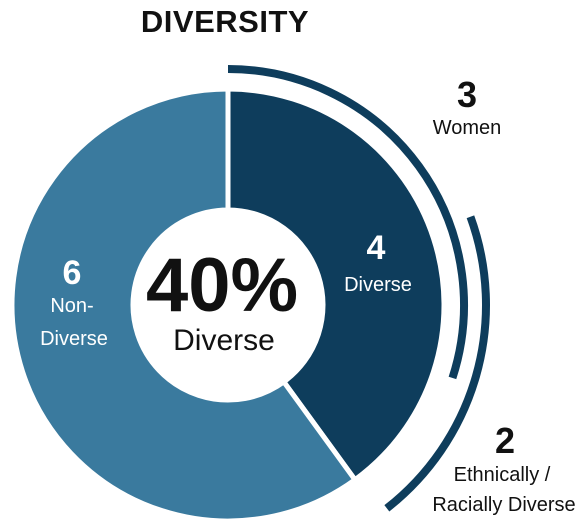  I want to click on annotation-women-label: Women, so click(467, 128).